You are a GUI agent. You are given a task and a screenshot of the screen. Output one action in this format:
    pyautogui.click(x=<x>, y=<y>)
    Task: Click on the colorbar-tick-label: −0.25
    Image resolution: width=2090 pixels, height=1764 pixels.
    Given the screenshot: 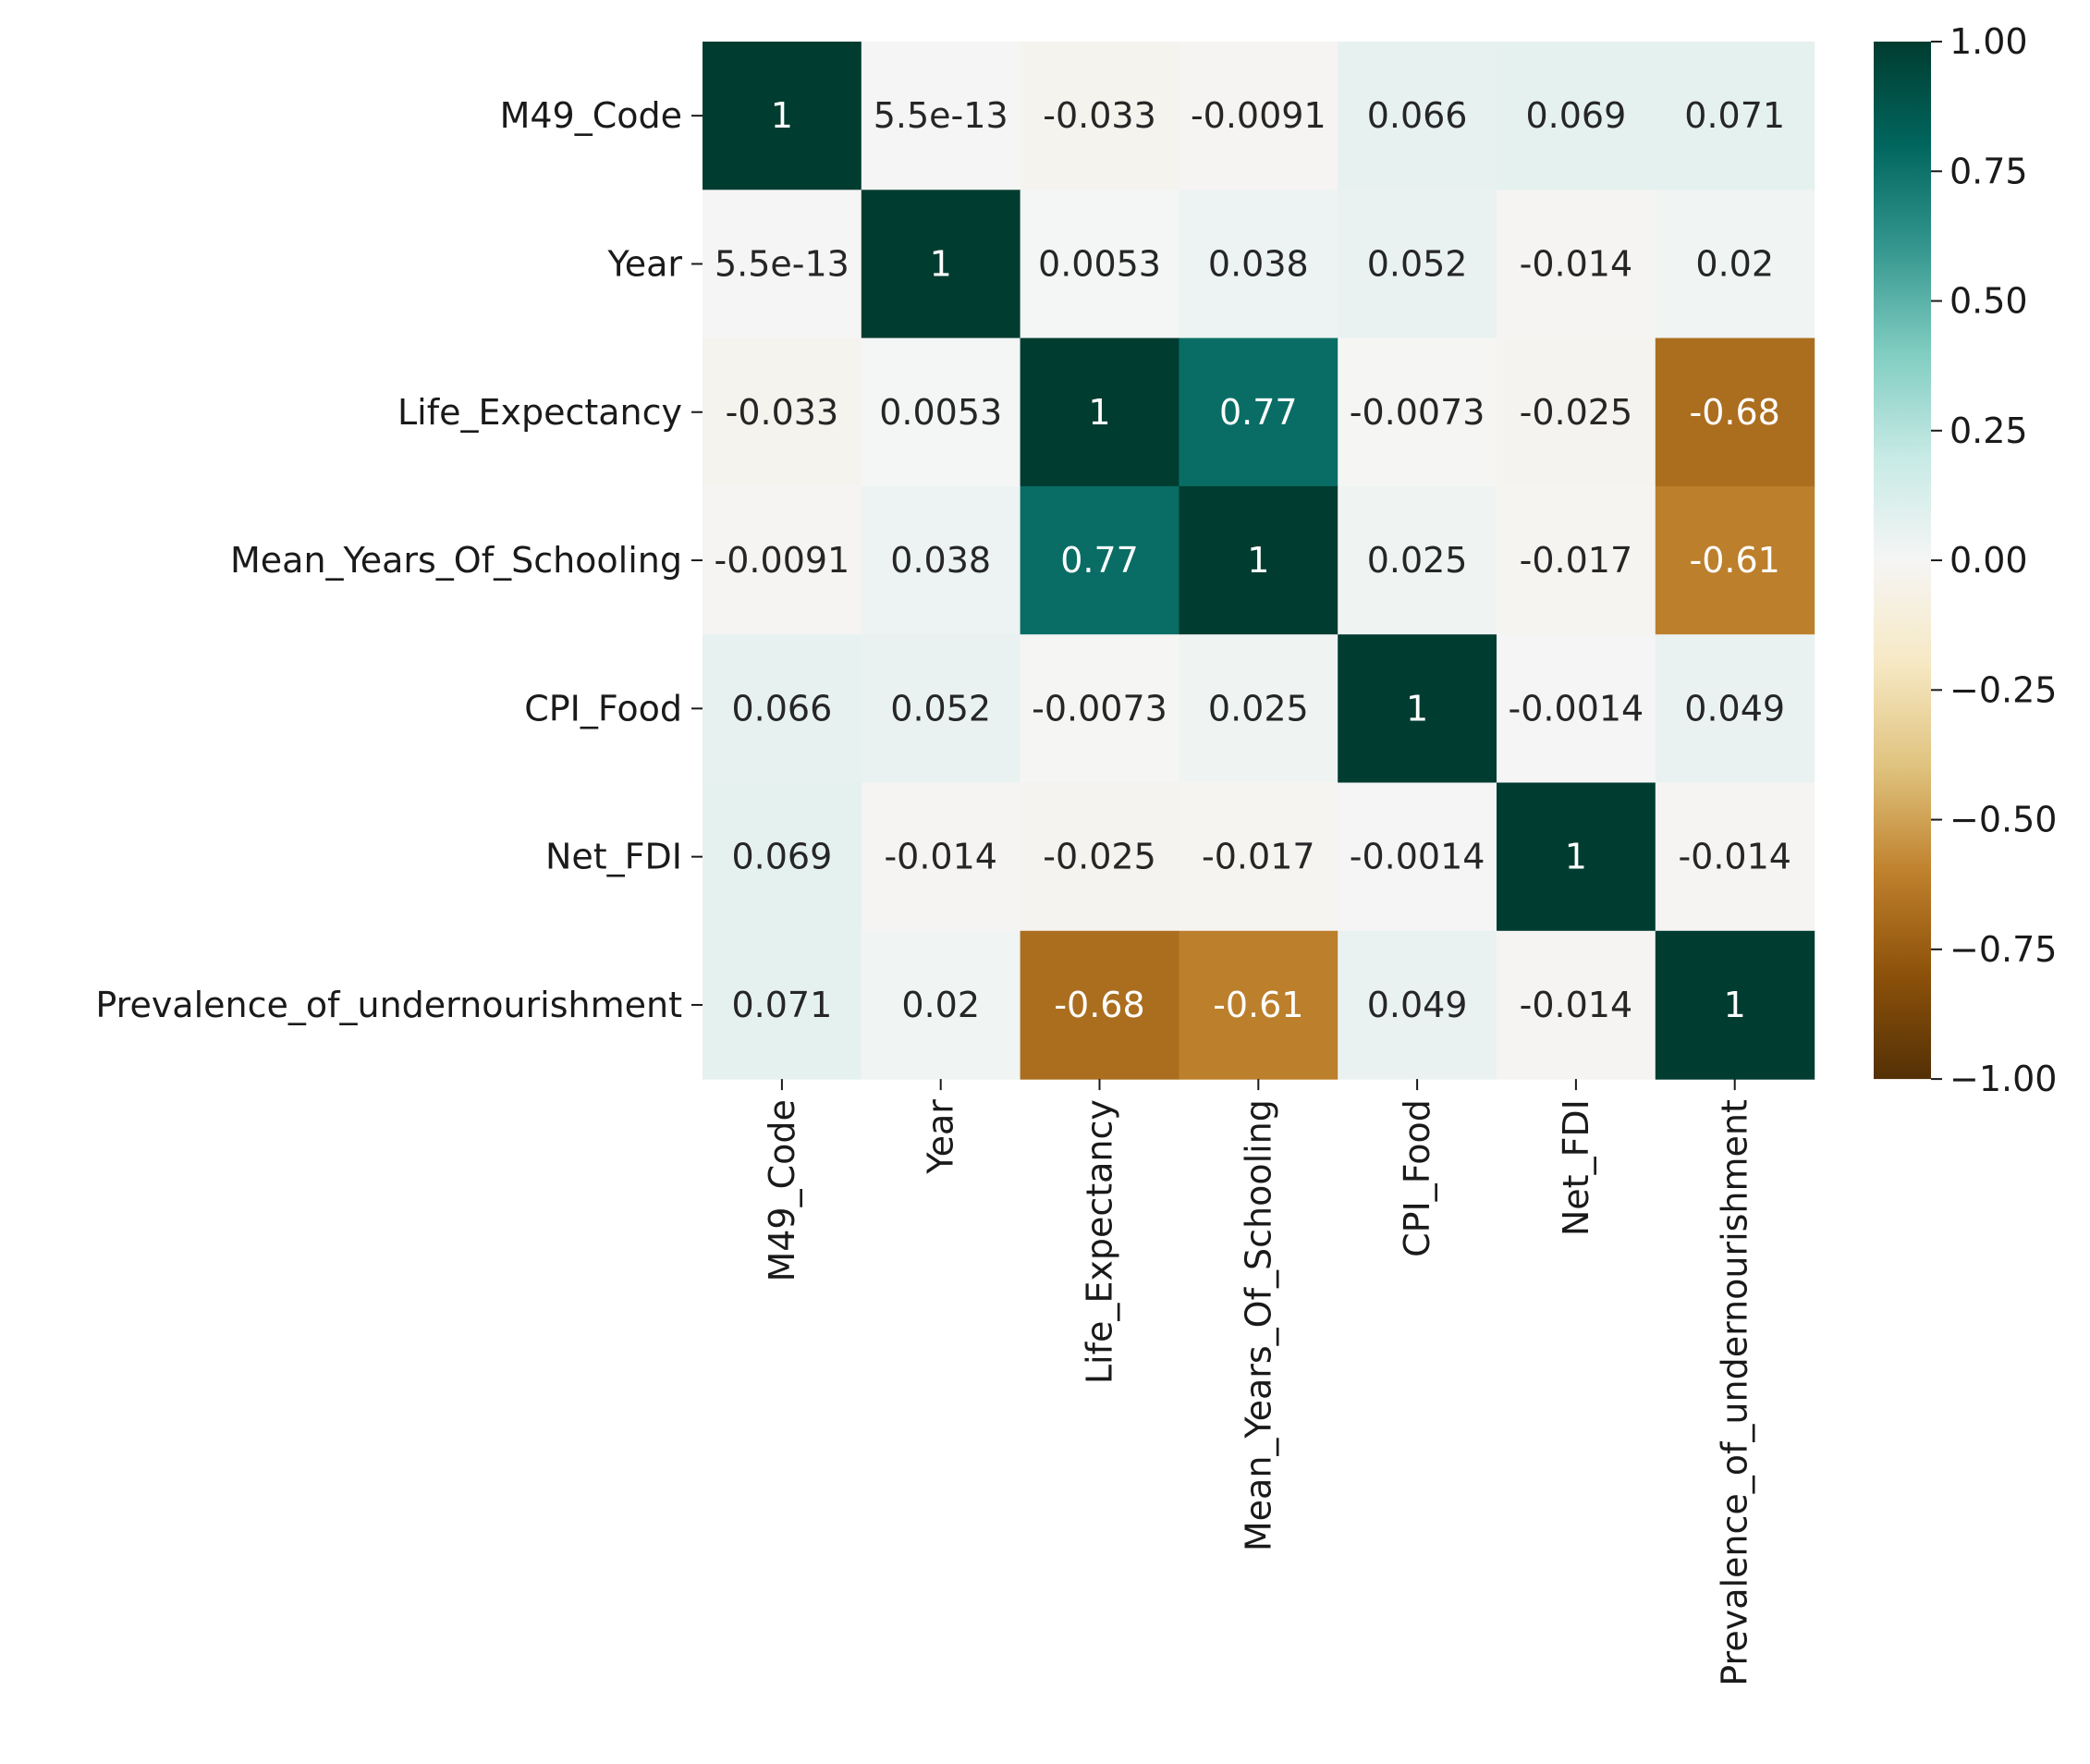 What is the action you would take?
    pyautogui.click(x=2003, y=690)
    